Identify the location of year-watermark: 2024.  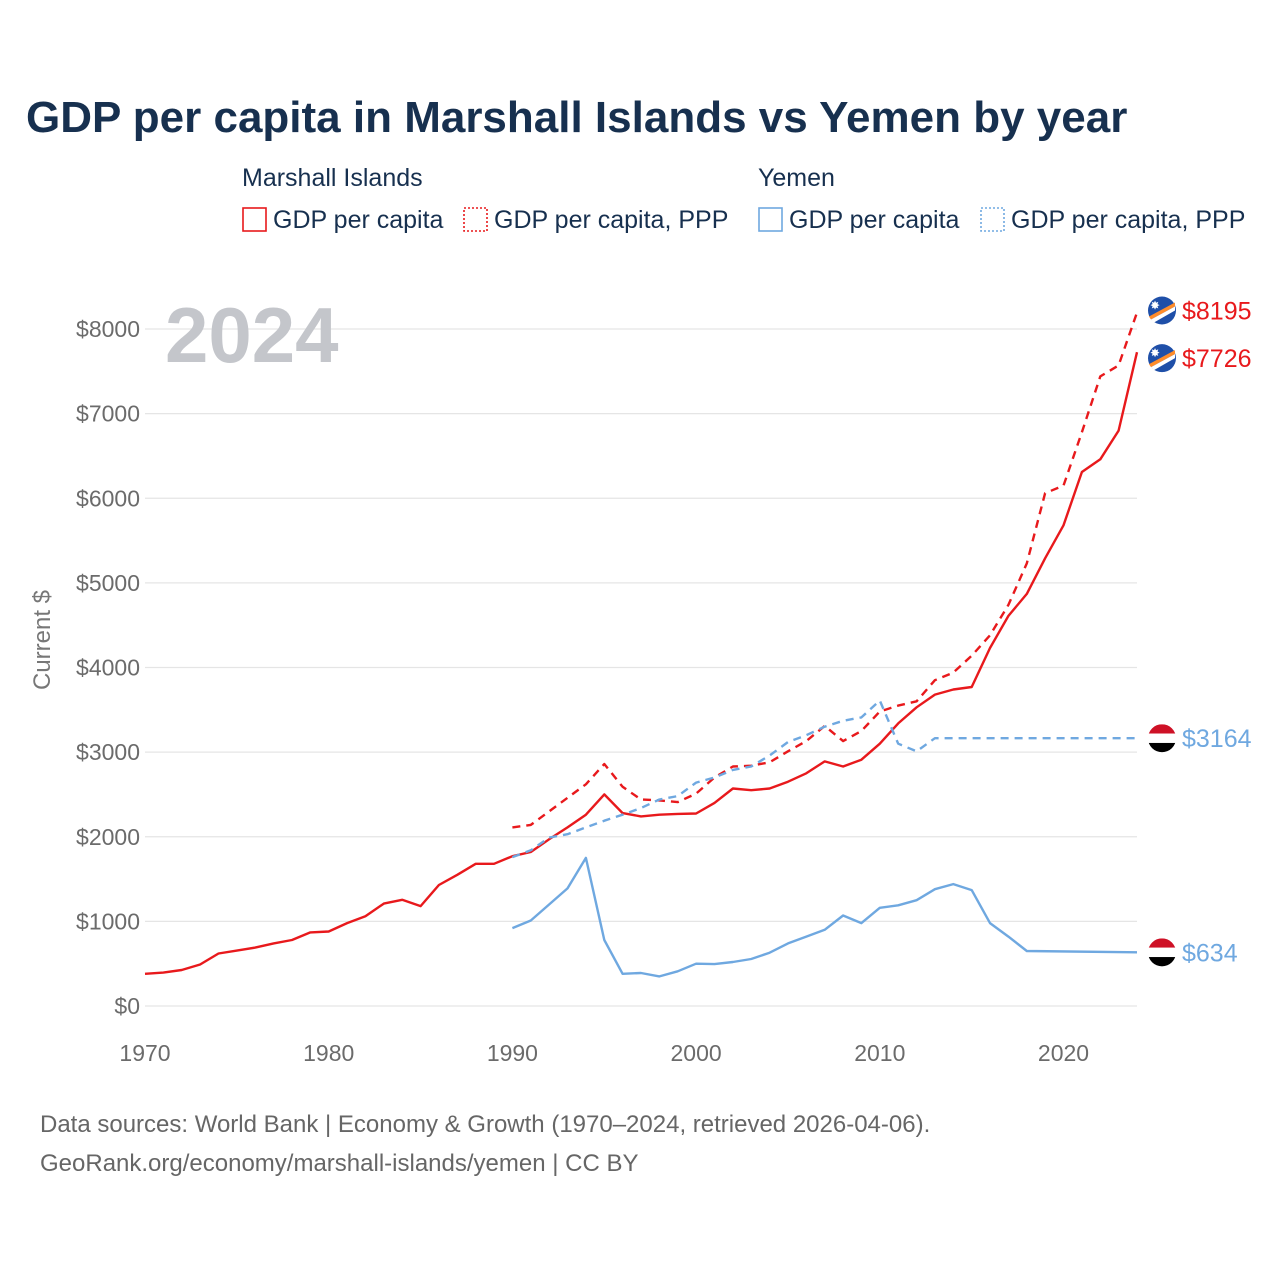
(252, 335).